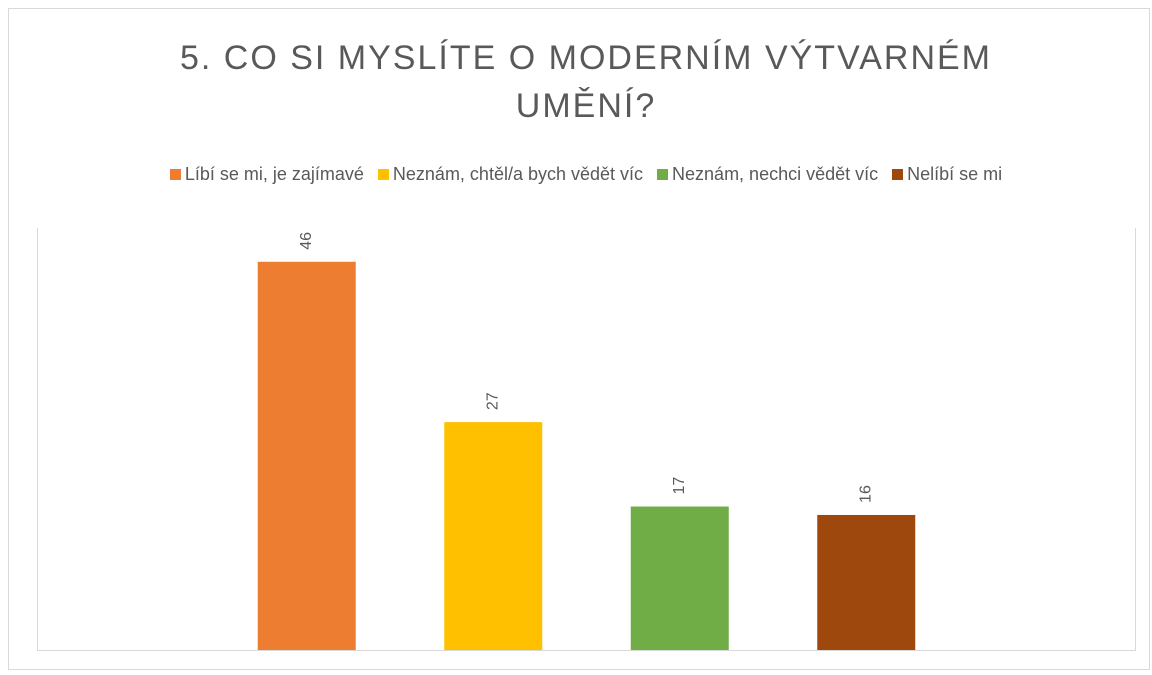 The width and height of the screenshot is (1152, 675). I want to click on data-label: 27, so click(492, 401).